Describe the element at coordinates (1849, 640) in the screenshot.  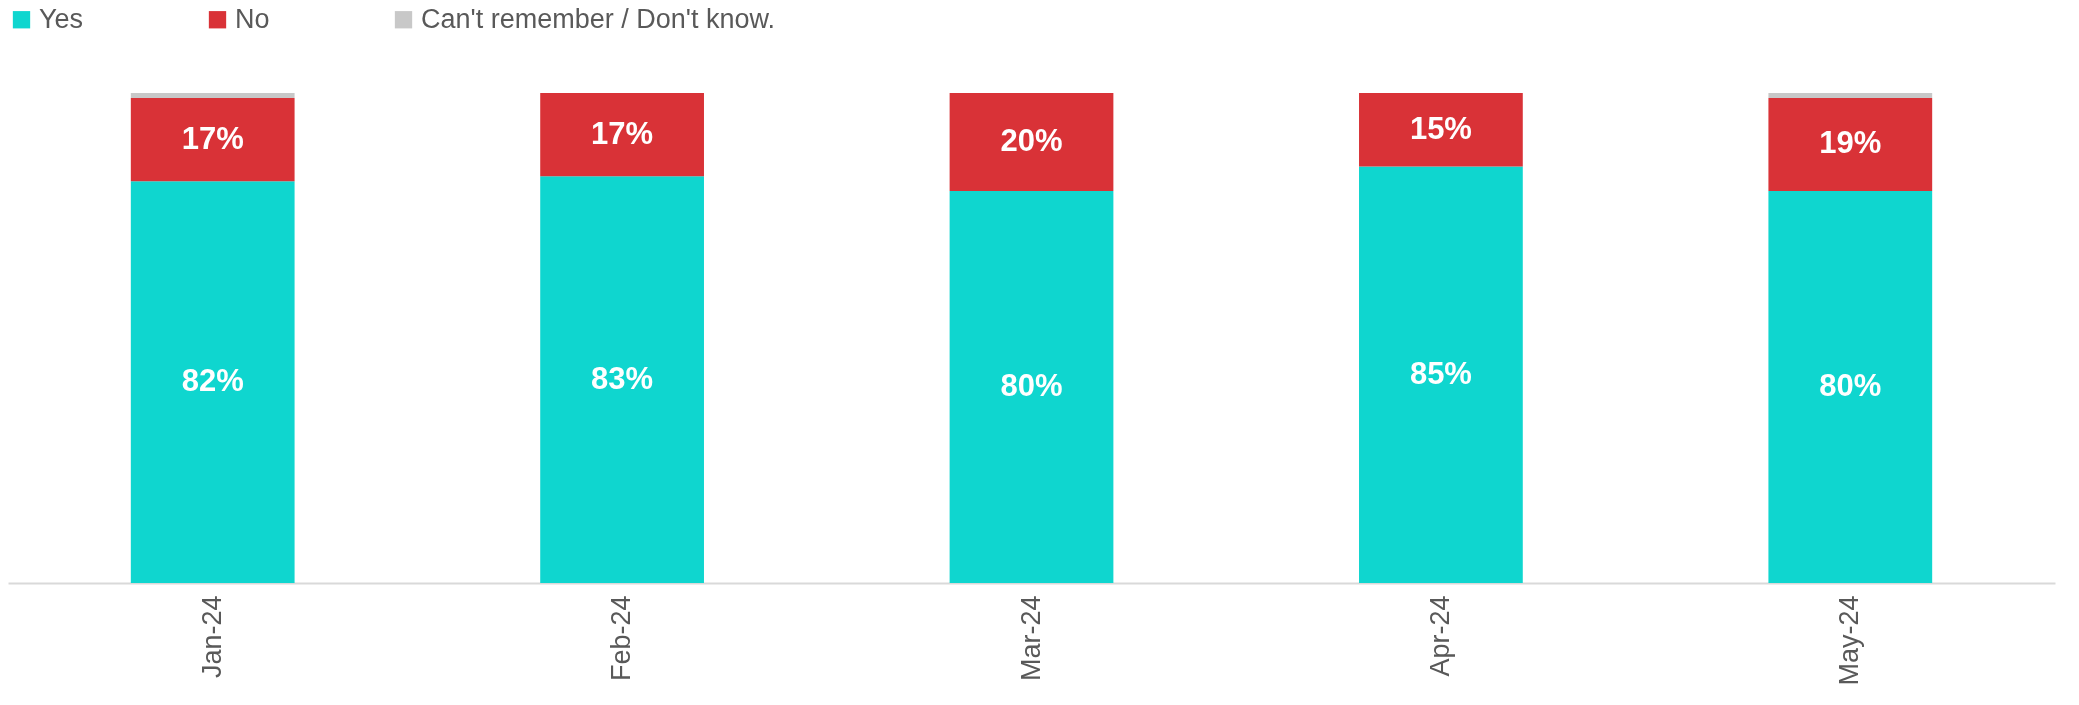
I see `x-tick-label: May-24` at that location.